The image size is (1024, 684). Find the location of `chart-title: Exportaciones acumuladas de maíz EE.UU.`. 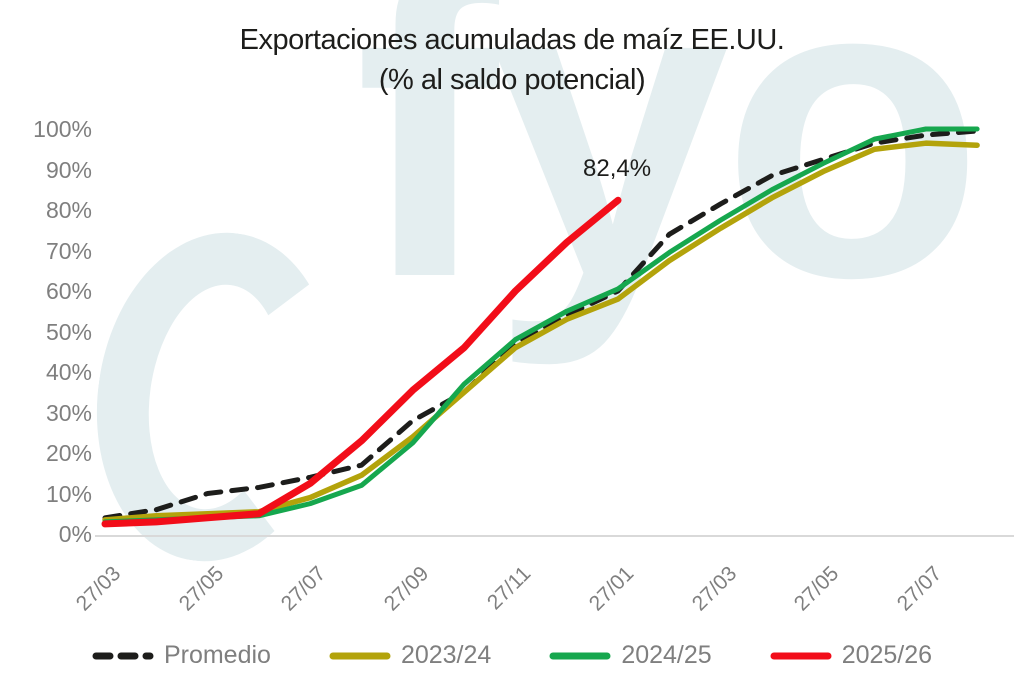

chart-title: Exportaciones acumuladas de maíz EE.UU. is located at coordinates (512, 40).